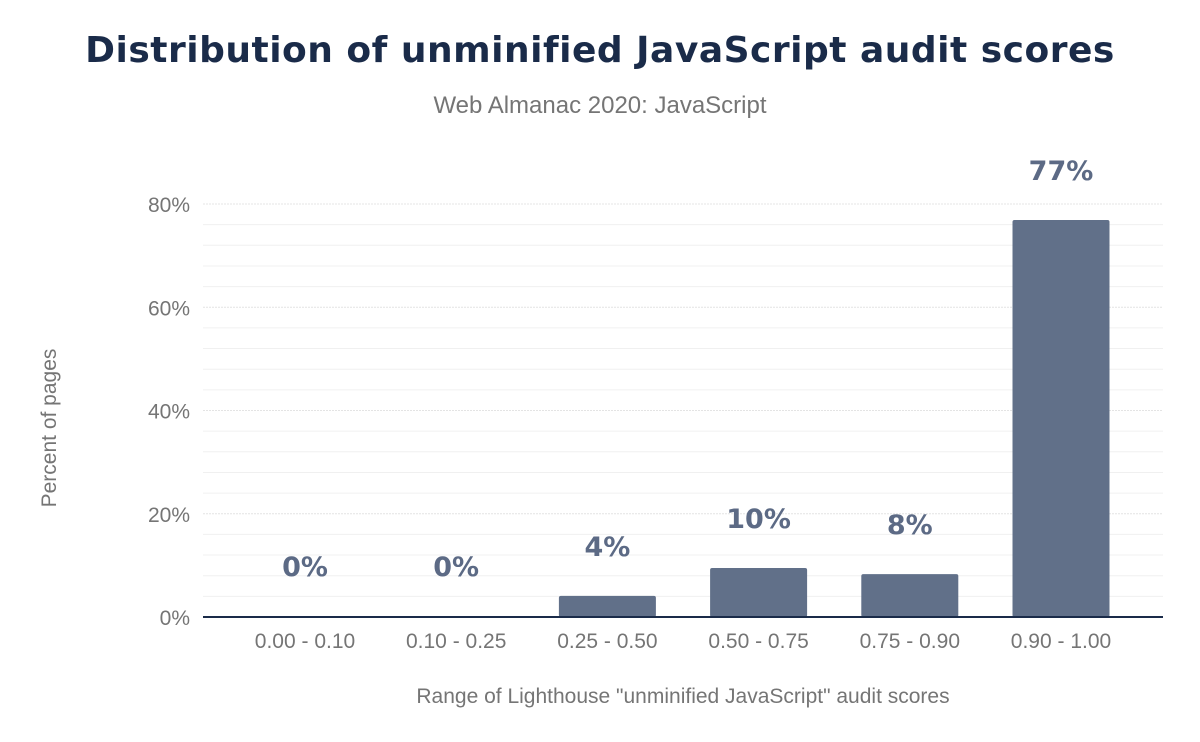 The image size is (1200, 742). Describe the element at coordinates (49, 428) in the screenshot. I see `y-axis-label: Percent of pages` at that location.